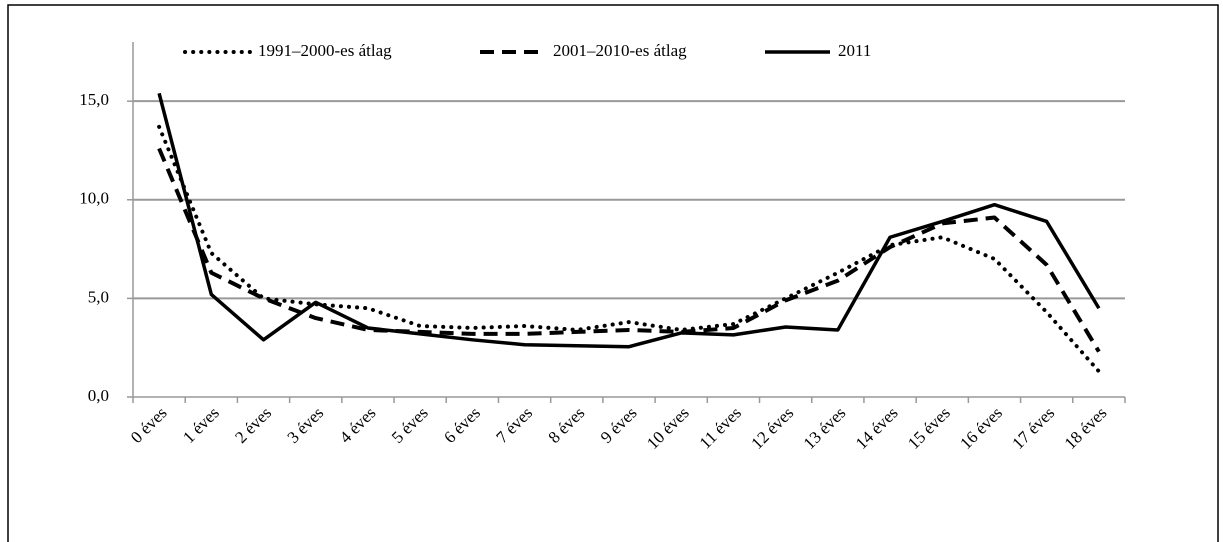 The image size is (1223, 542). I want to click on y-tick-label: 10,0, so click(94, 198).